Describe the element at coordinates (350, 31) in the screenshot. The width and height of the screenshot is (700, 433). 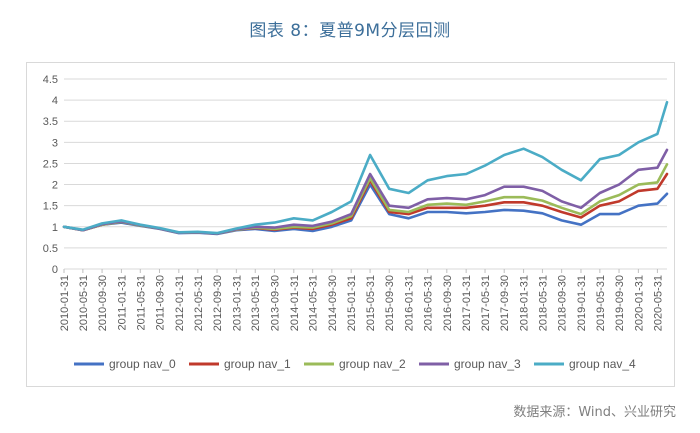
I see `chart-title: 图表 8：夏普9M分层回测` at that location.